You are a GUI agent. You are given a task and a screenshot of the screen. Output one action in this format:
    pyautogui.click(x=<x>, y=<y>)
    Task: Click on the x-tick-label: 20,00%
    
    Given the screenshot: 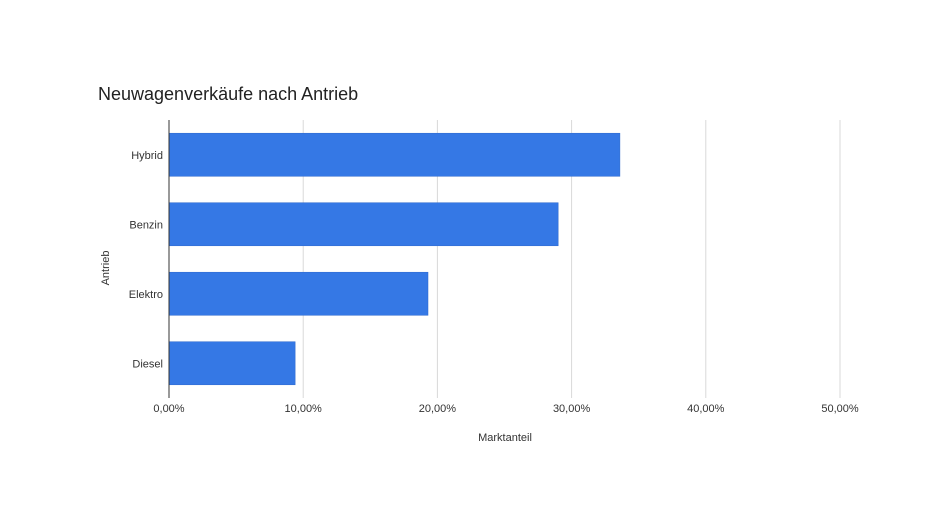 What is the action you would take?
    pyautogui.click(x=438, y=409)
    